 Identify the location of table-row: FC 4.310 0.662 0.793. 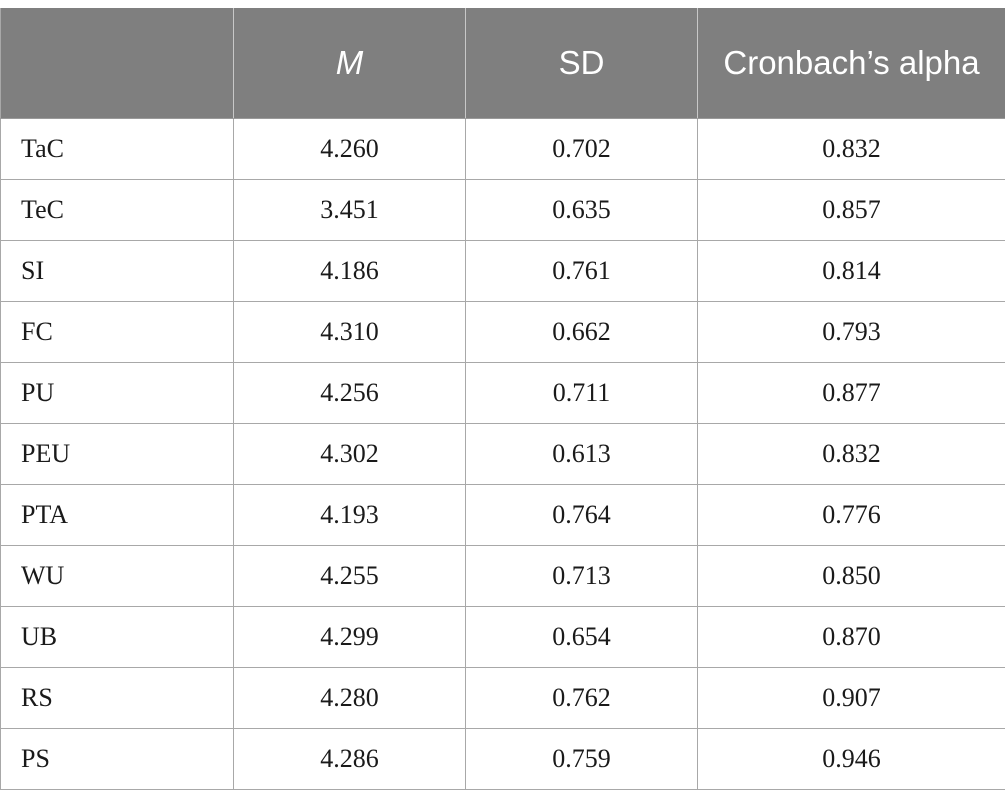
(502, 332).